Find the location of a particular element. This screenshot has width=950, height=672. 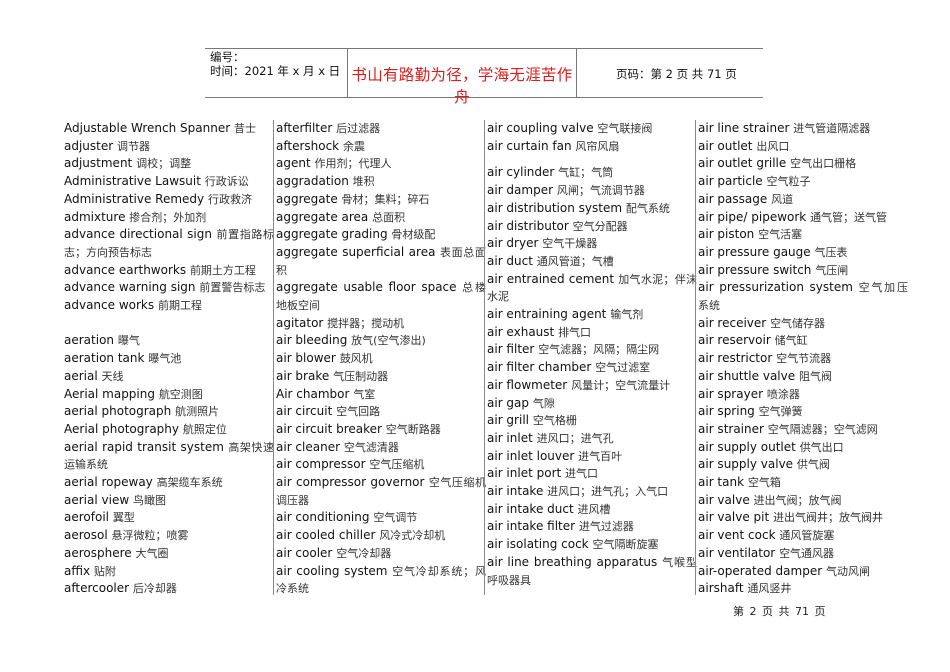

entry-translation: 进风槽 is located at coordinates (594, 509).